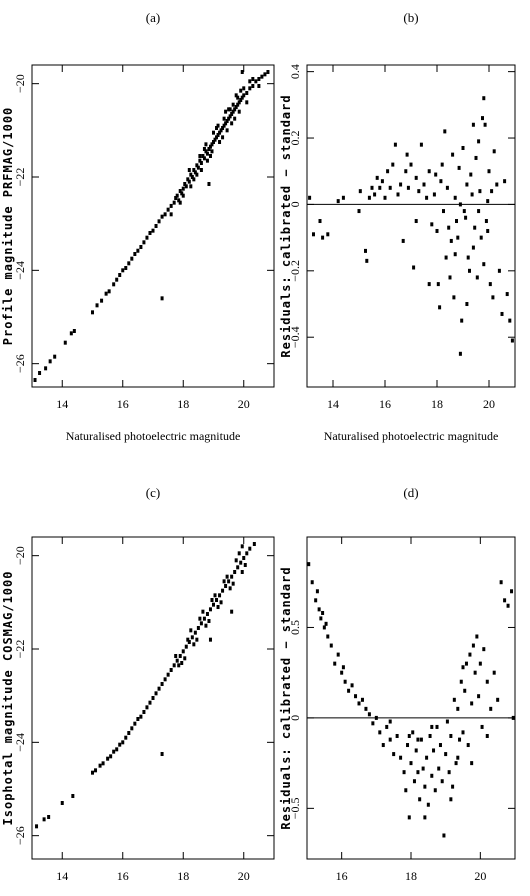 This screenshot has height=896, width=530. Describe the element at coordinates (20, 555) in the screenshot. I see `panel-c-y-tick-label: −20` at that location.